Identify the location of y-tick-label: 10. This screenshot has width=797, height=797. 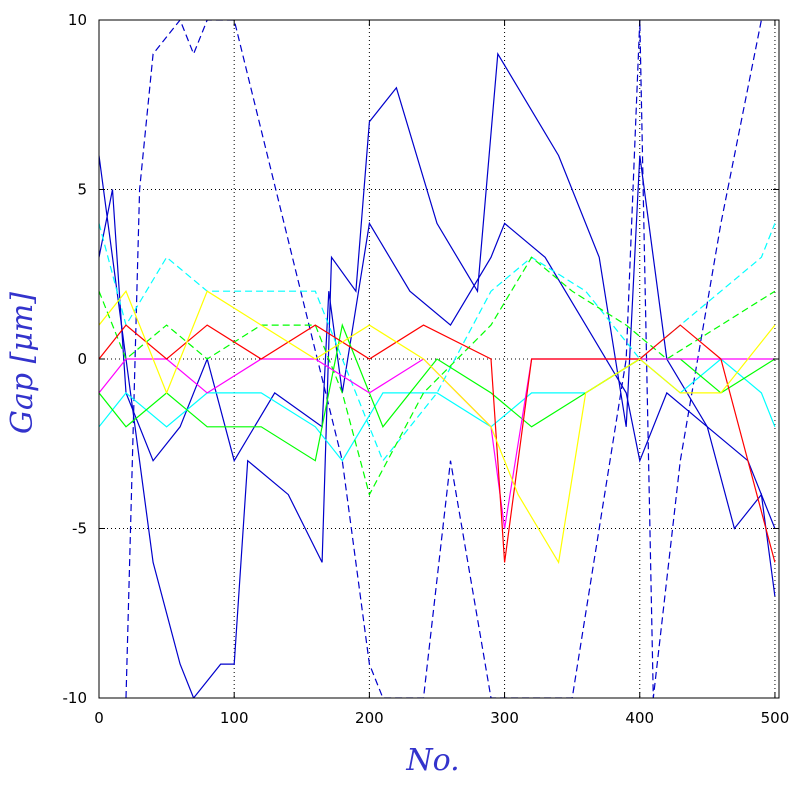
(77, 20).